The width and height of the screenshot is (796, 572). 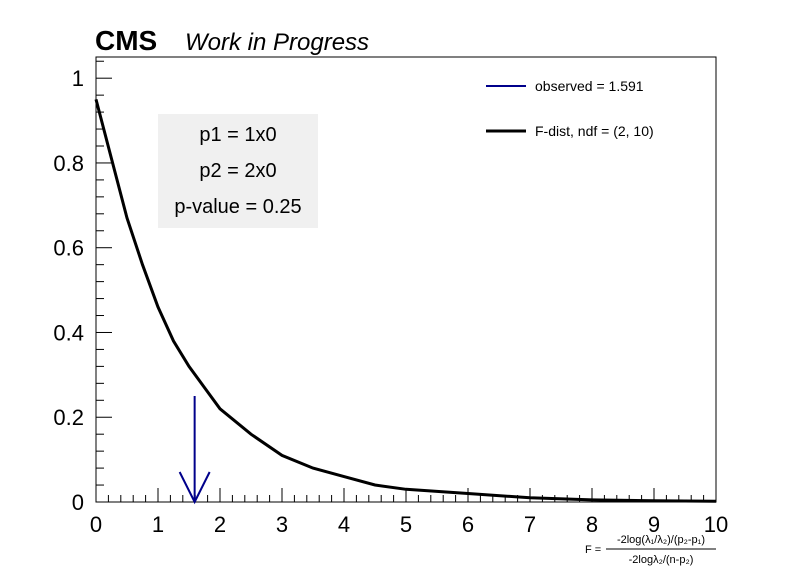 What do you see at coordinates (68, 290) in the screenshot?
I see `y-axis-tick-labels: 0 0.2 0.4 0.6 0.8 1` at bounding box center [68, 290].